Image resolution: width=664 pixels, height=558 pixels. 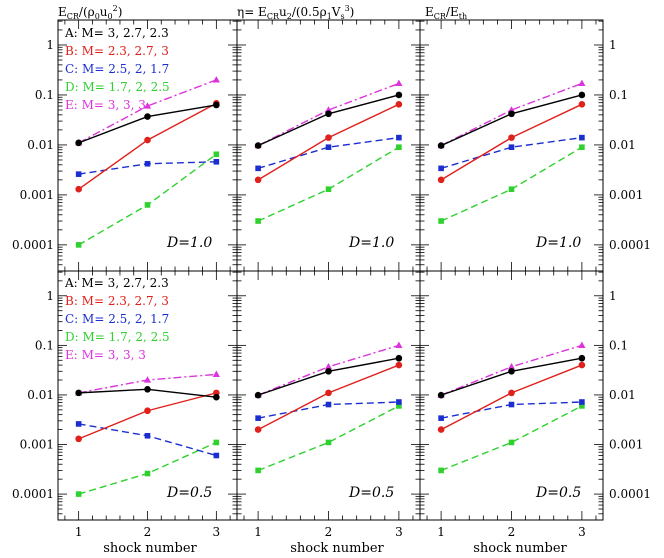 I want to click on x-tick-label: 1, so click(x=441, y=532).